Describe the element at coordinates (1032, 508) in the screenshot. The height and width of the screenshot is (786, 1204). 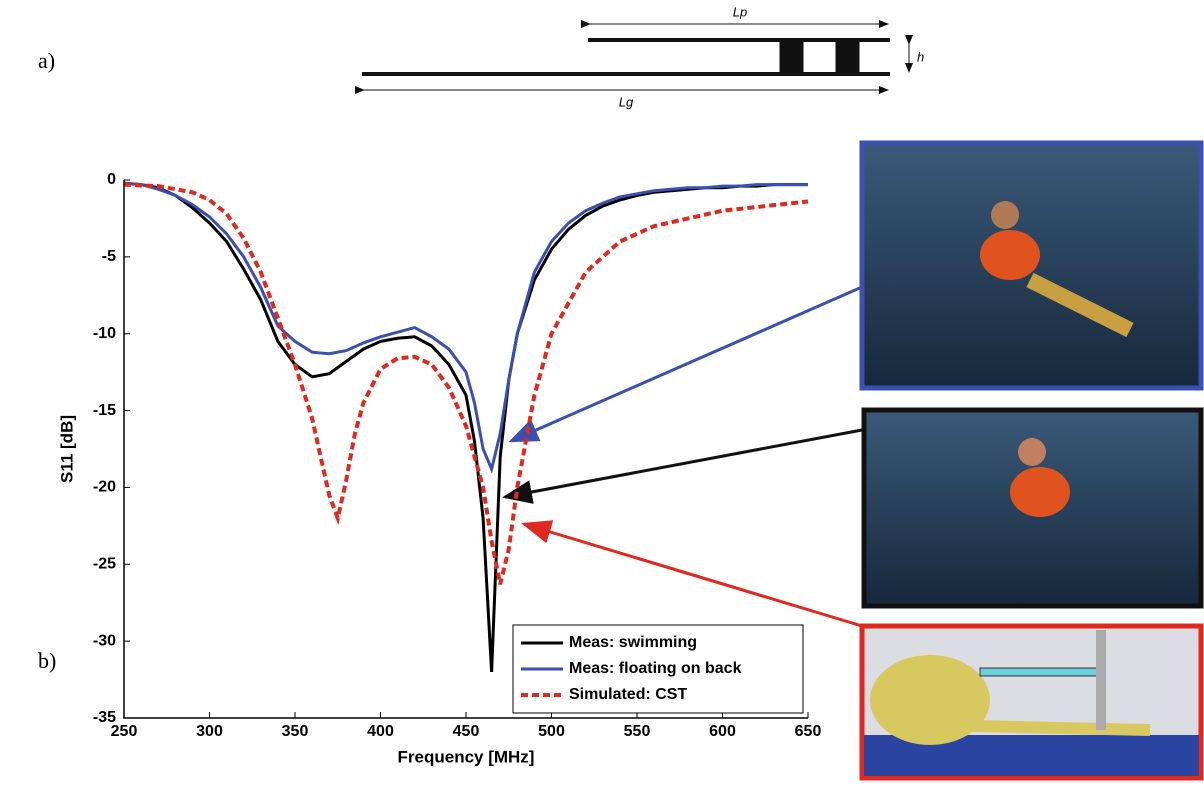
I see `photo-swimming` at that location.